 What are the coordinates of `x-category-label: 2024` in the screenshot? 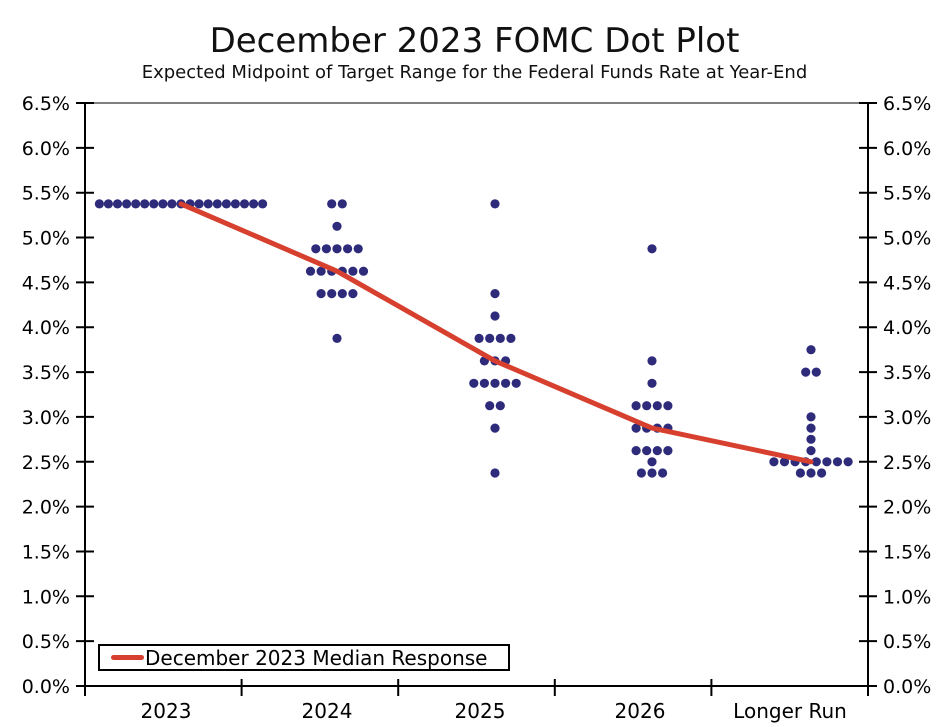 It's located at (327, 711).